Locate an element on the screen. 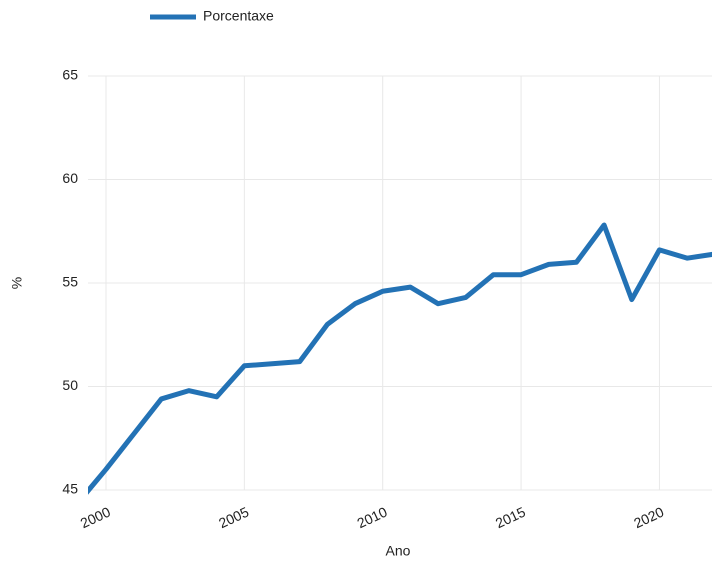 The height and width of the screenshot is (562, 712). y-tick-label: 45 is located at coordinates (70, 489).